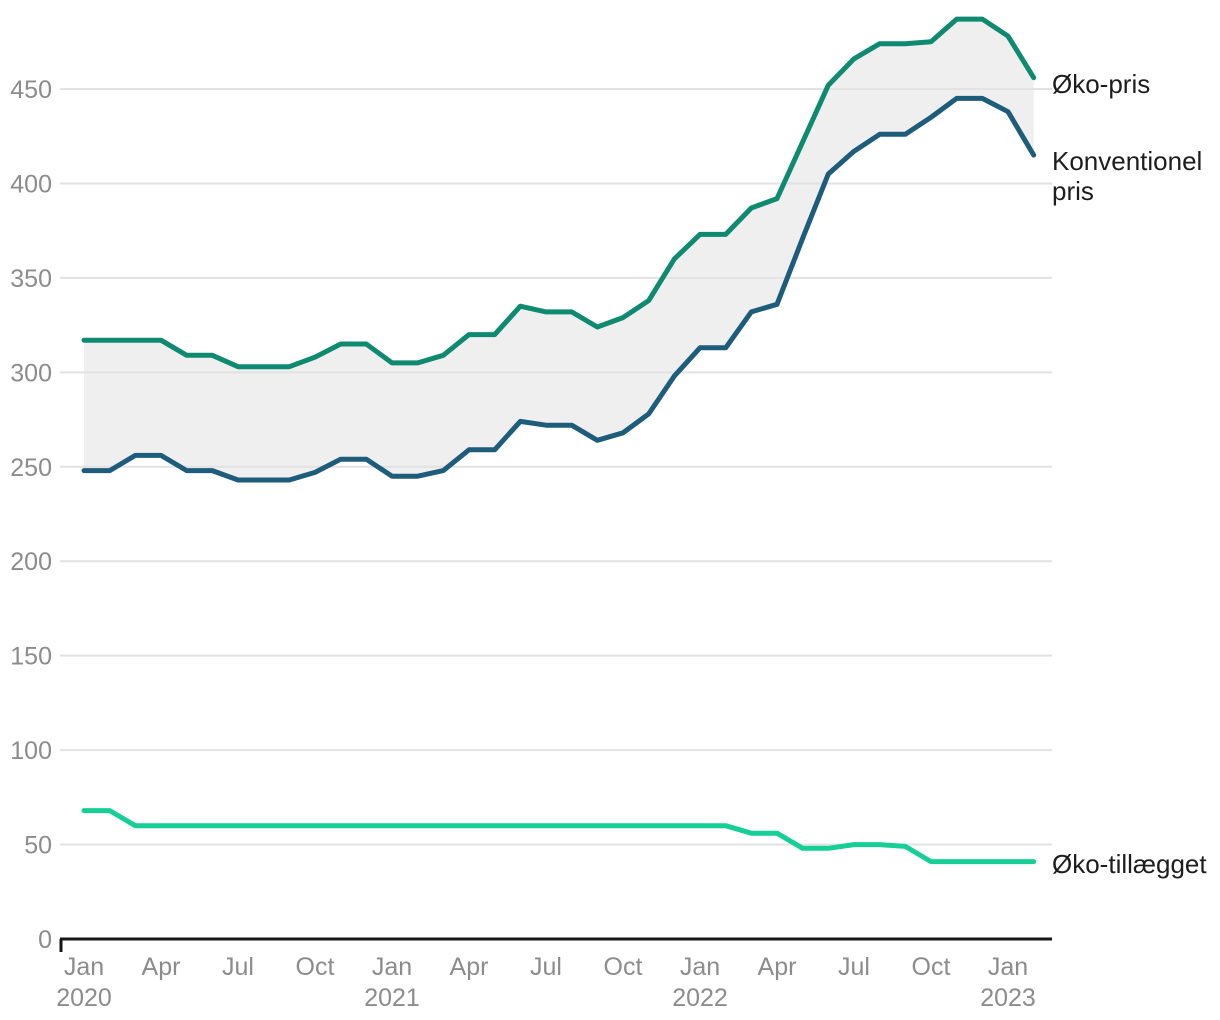 The height and width of the screenshot is (1020, 1220). What do you see at coordinates (777, 967) in the screenshot?
I see `x-tick-month-27: Apr` at bounding box center [777, 967].